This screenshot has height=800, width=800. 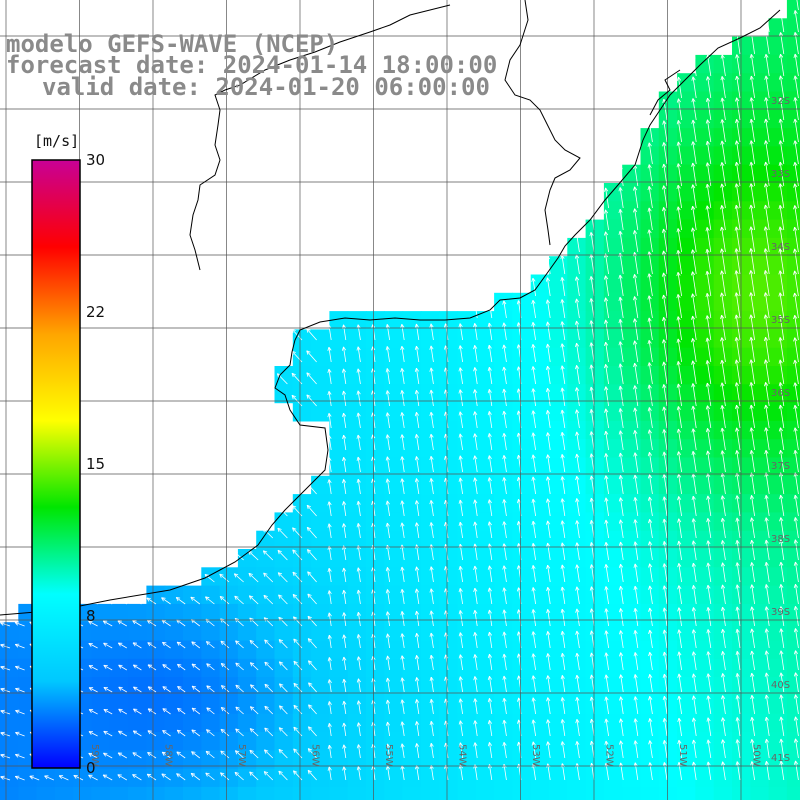 I want to click on valid-date: valid date: 2024-01-20 06:00:00, so click(x=266, y=87).